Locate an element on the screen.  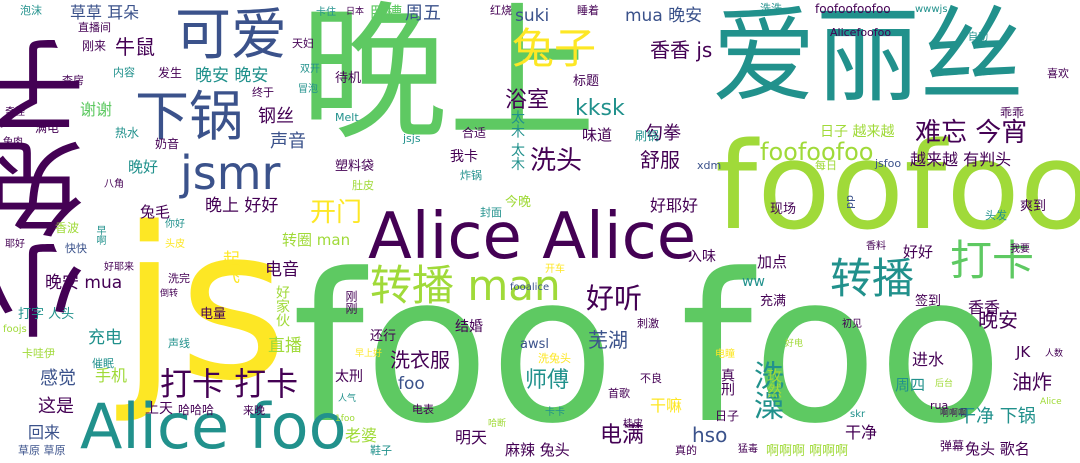
word-zidong: 自动 is located at coordinates (978, 37).